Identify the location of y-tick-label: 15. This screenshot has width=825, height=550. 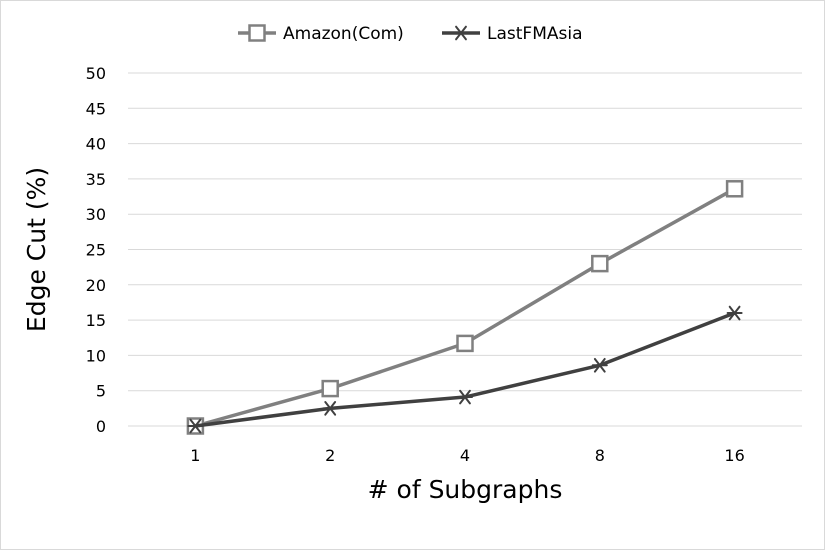
(96, 320).